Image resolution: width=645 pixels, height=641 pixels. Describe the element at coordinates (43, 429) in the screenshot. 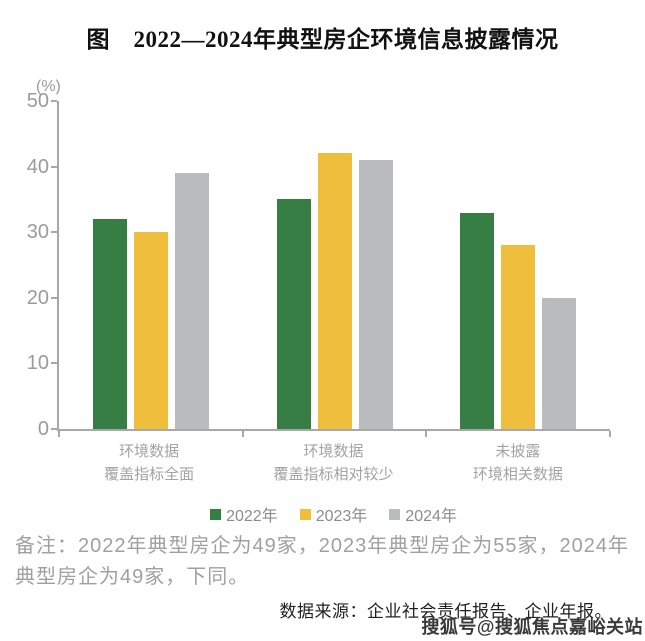

I see `y-tick-label-0: 0` at that location.